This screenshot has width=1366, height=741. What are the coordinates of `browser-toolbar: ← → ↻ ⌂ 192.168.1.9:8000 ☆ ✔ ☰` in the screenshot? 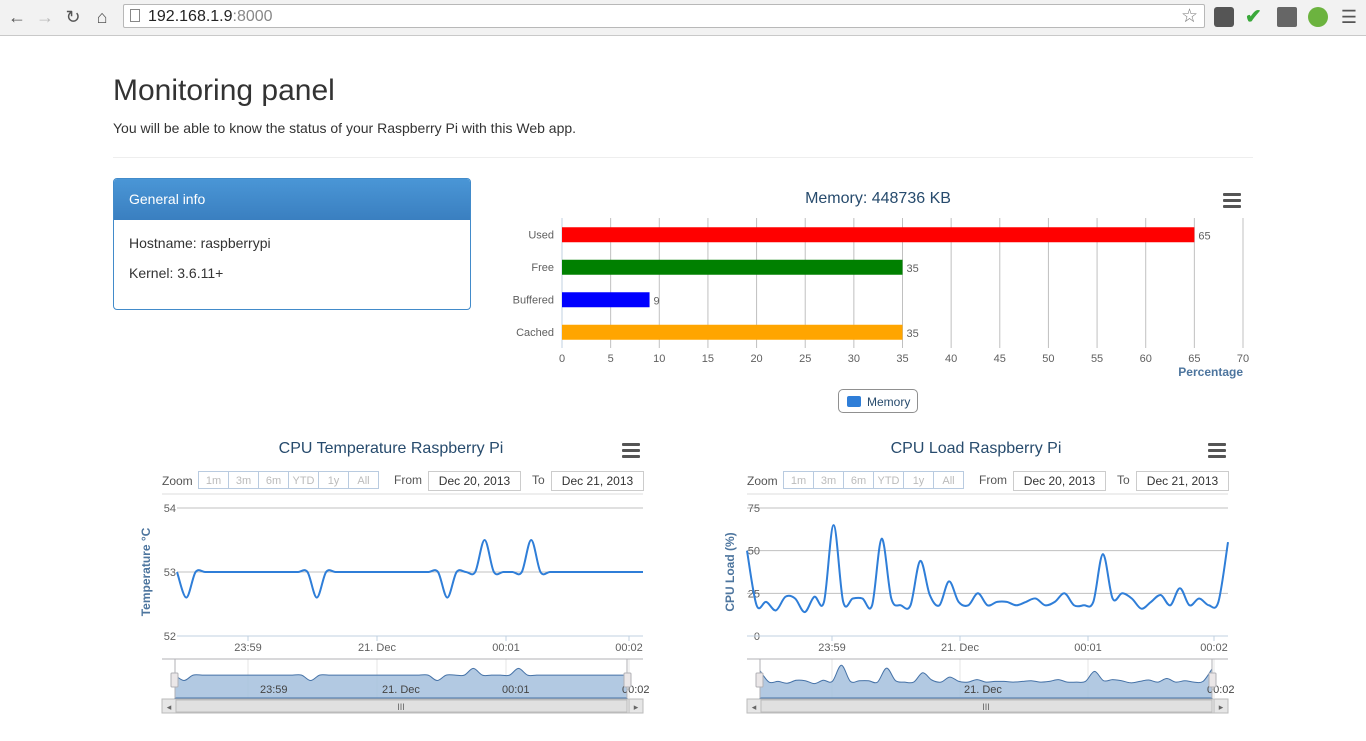 It's located at (683, 18).